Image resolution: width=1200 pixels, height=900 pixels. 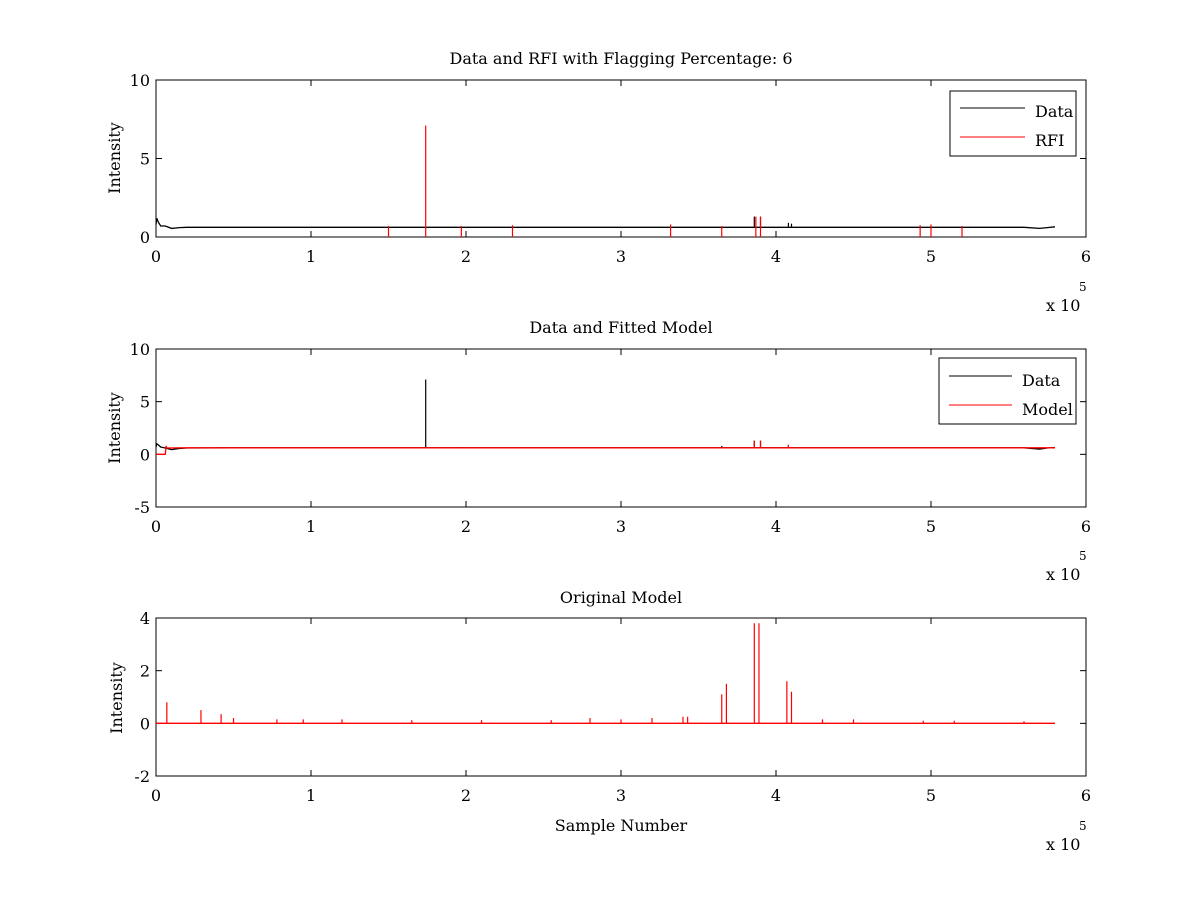 What do you see at coordinates (142, 776) in the screenshot?
I see `y-tick-label: -2` at bounding box center [142, 776].